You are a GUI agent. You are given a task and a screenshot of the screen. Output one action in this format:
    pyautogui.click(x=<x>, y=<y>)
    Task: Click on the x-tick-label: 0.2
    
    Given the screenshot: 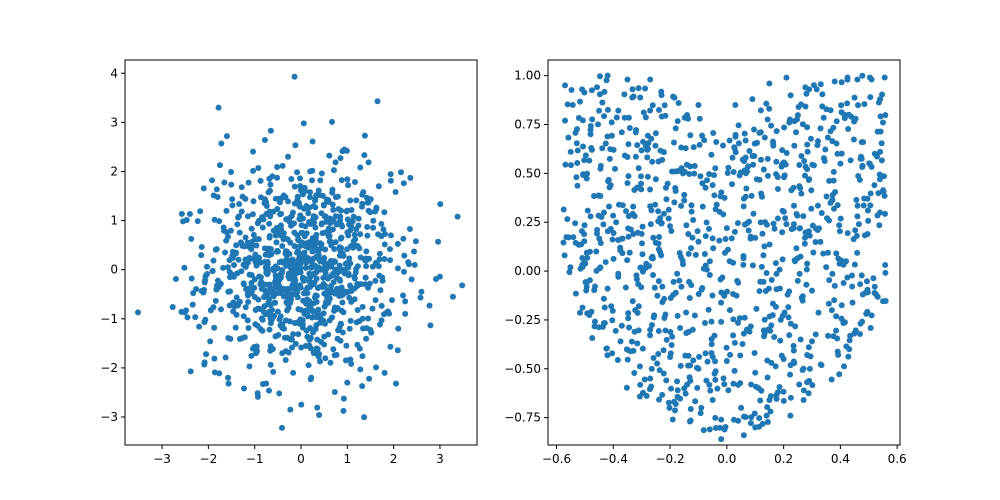 What is the action you would take?
    pyautogui.click(x=783, y=459)
    